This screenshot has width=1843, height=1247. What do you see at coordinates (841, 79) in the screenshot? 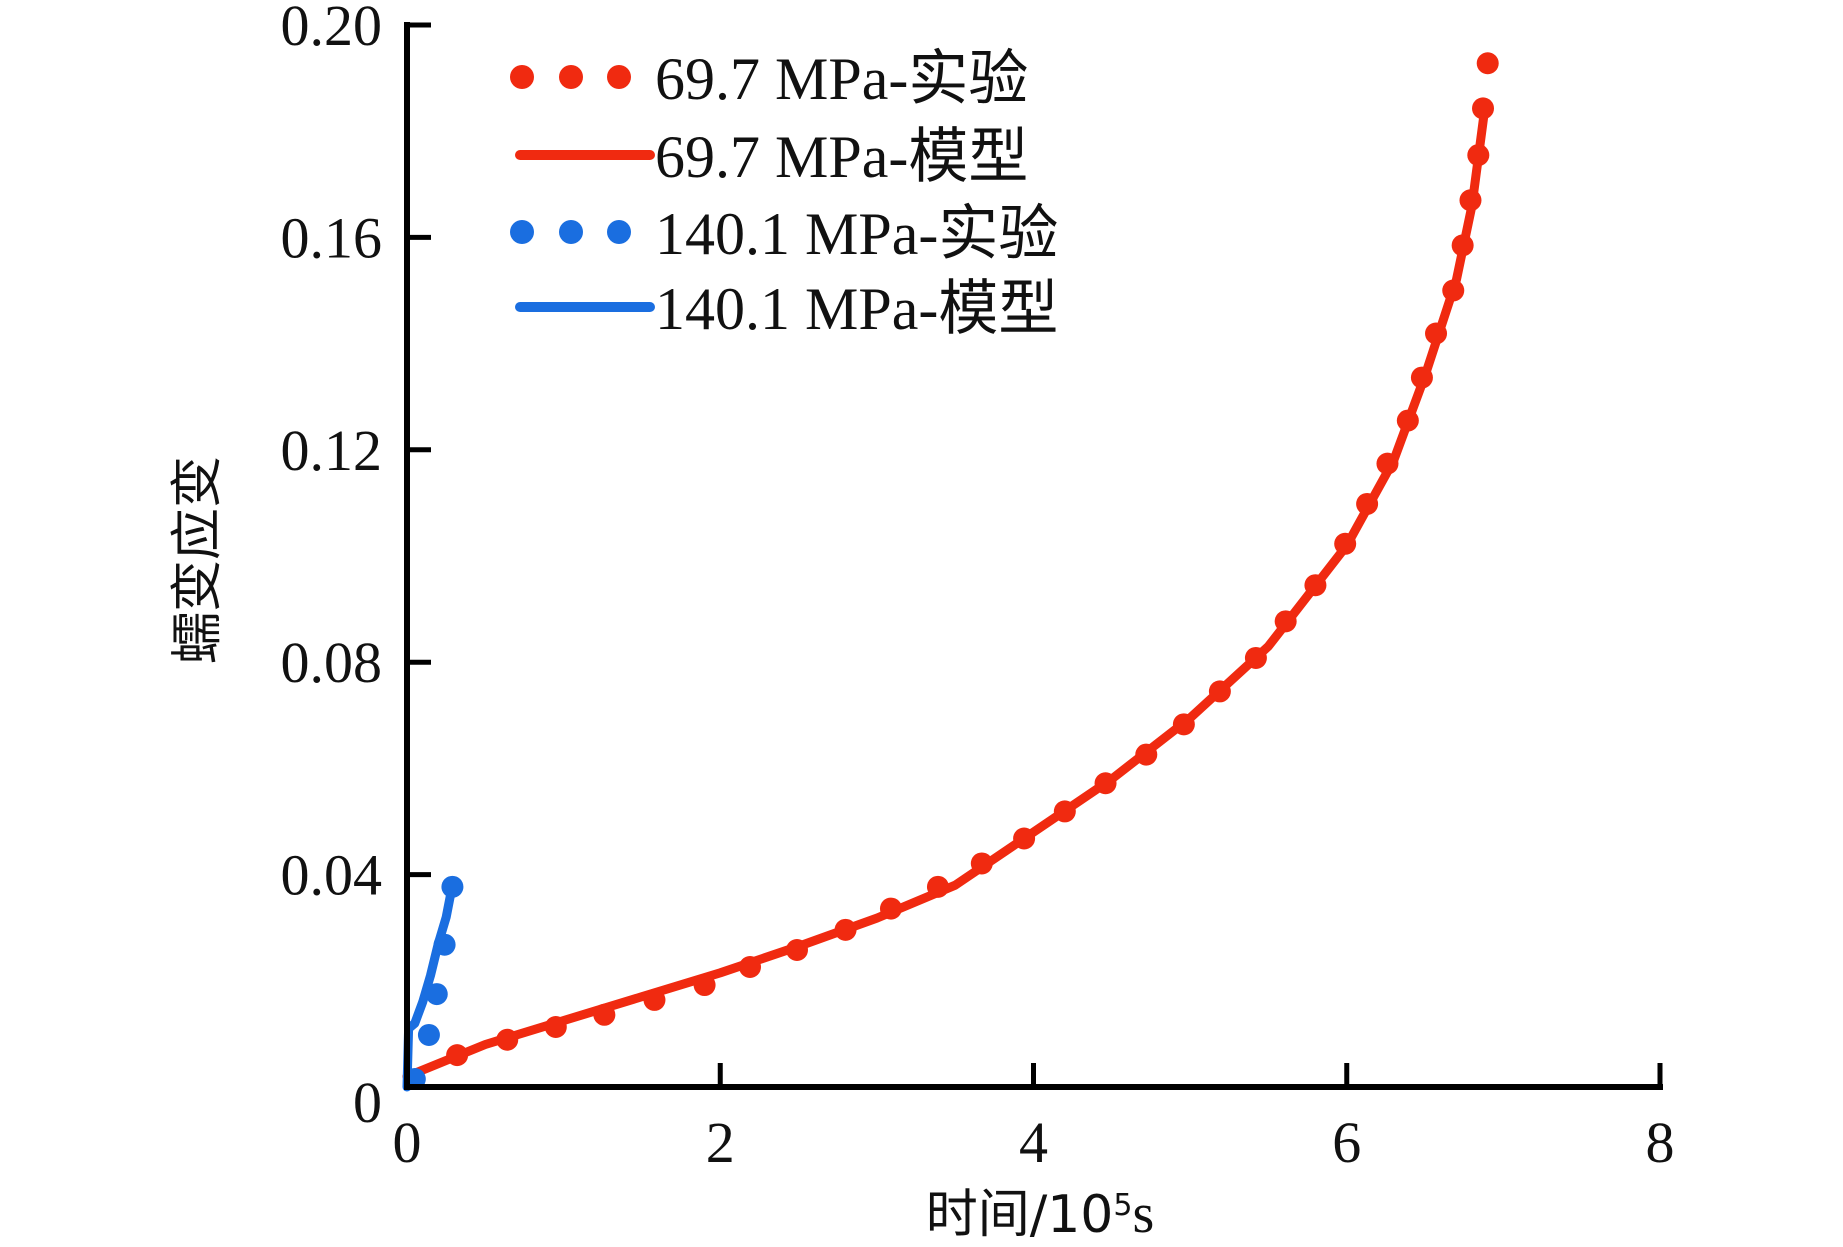
I see `legend-label: 69.7 MPa-实验` at bounding box center [841, 79].